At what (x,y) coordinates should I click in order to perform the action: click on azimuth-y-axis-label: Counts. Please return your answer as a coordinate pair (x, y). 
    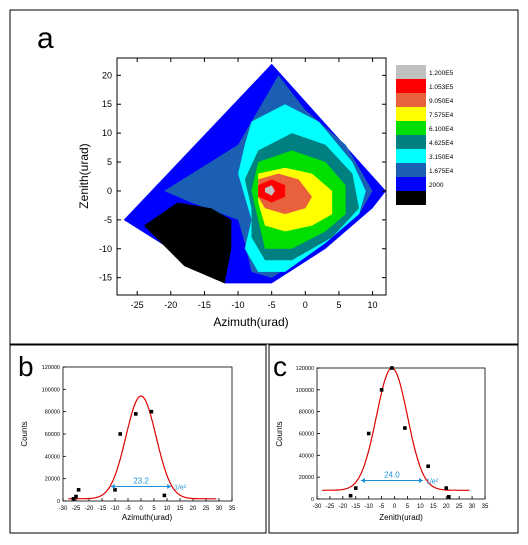
    Looking at the image, I should click on (24, 433).